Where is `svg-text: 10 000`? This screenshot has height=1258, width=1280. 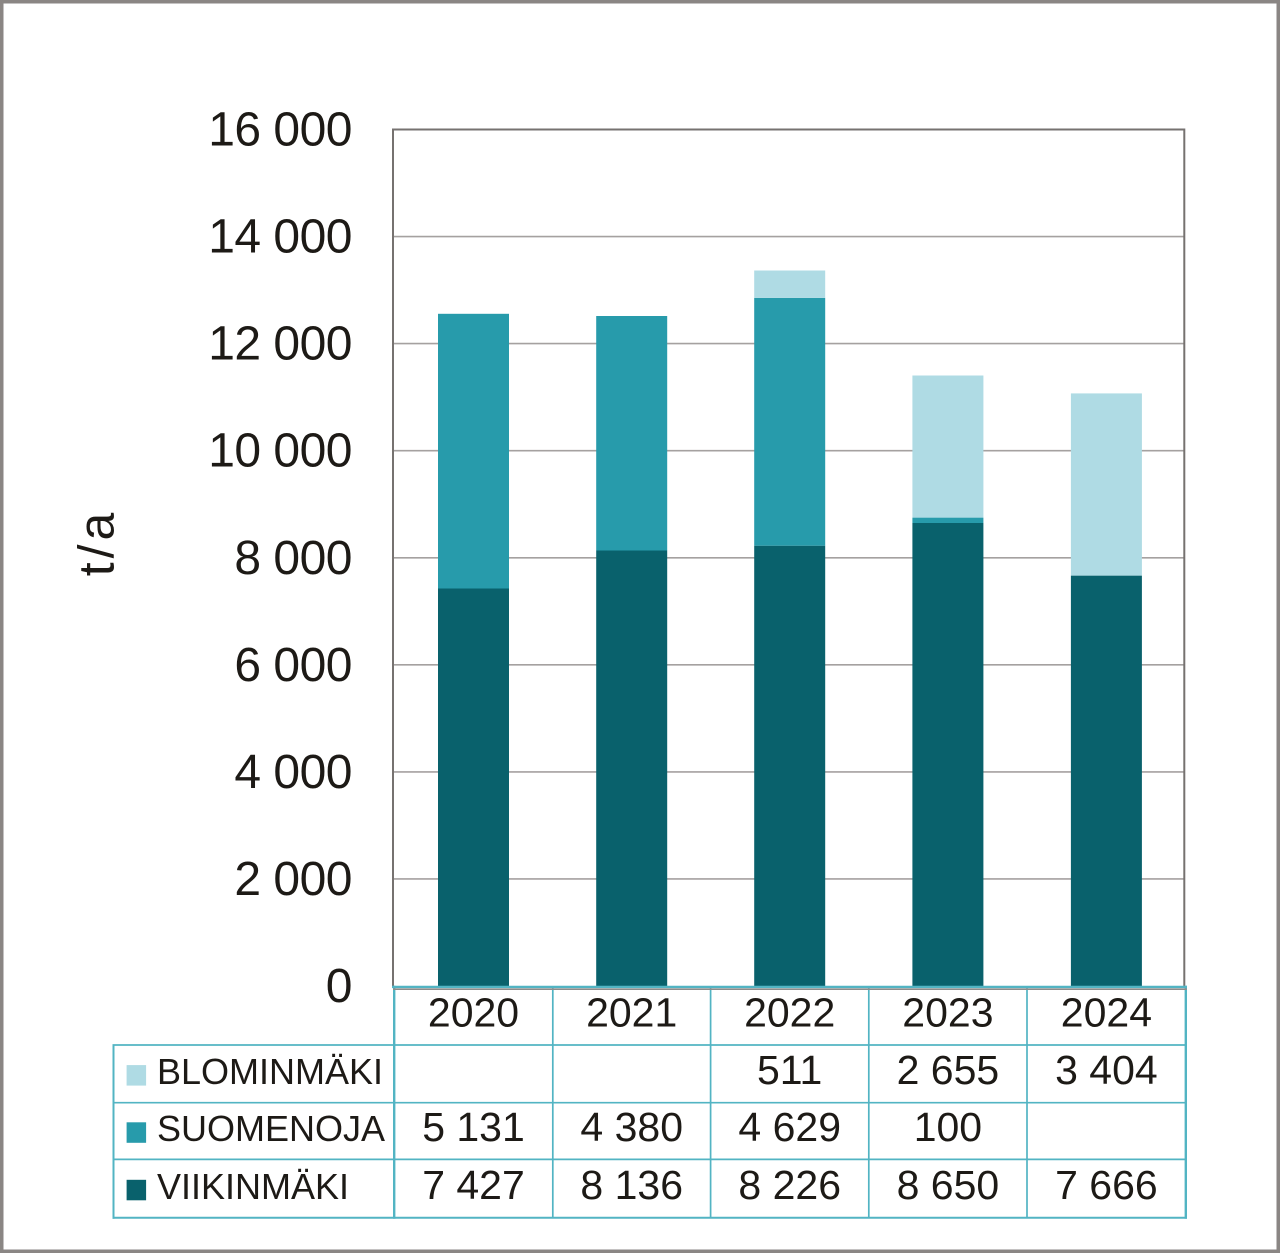
svg-text: 10 000 is located at coordinates (280, 451).